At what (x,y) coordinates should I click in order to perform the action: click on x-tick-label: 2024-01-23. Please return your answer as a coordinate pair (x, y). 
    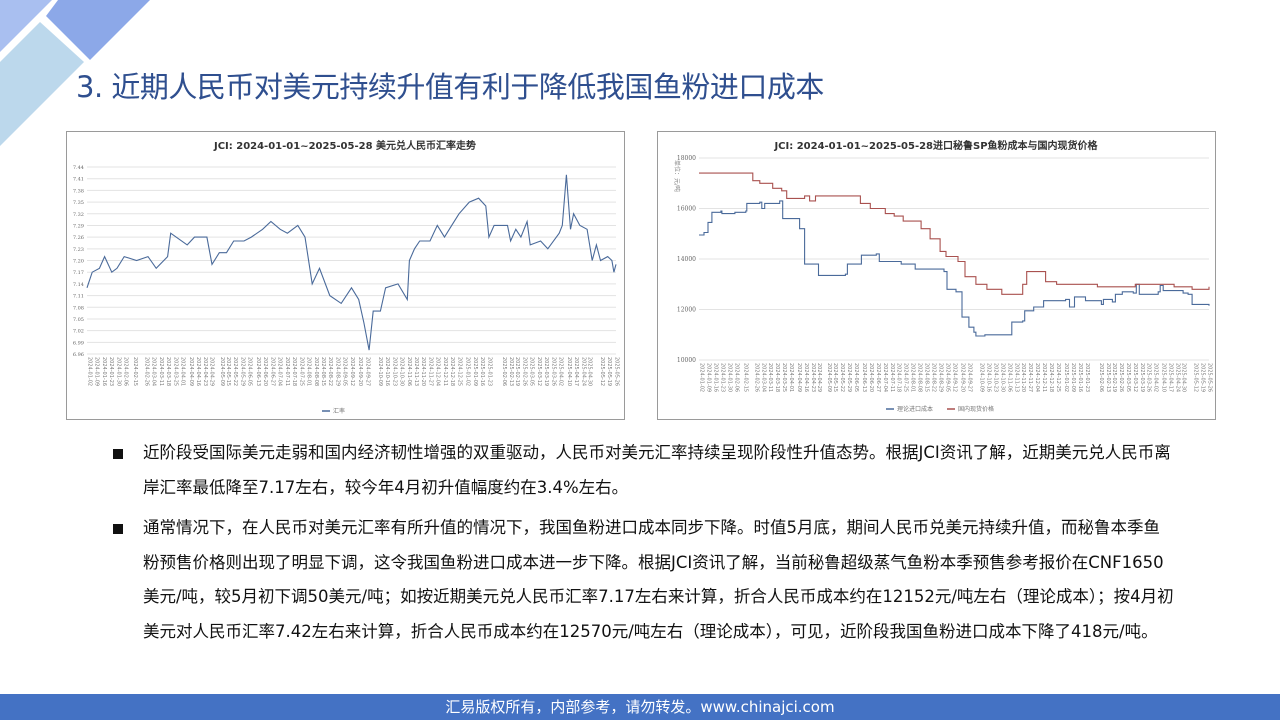
    Looking at the image, I should click on (111, 371).